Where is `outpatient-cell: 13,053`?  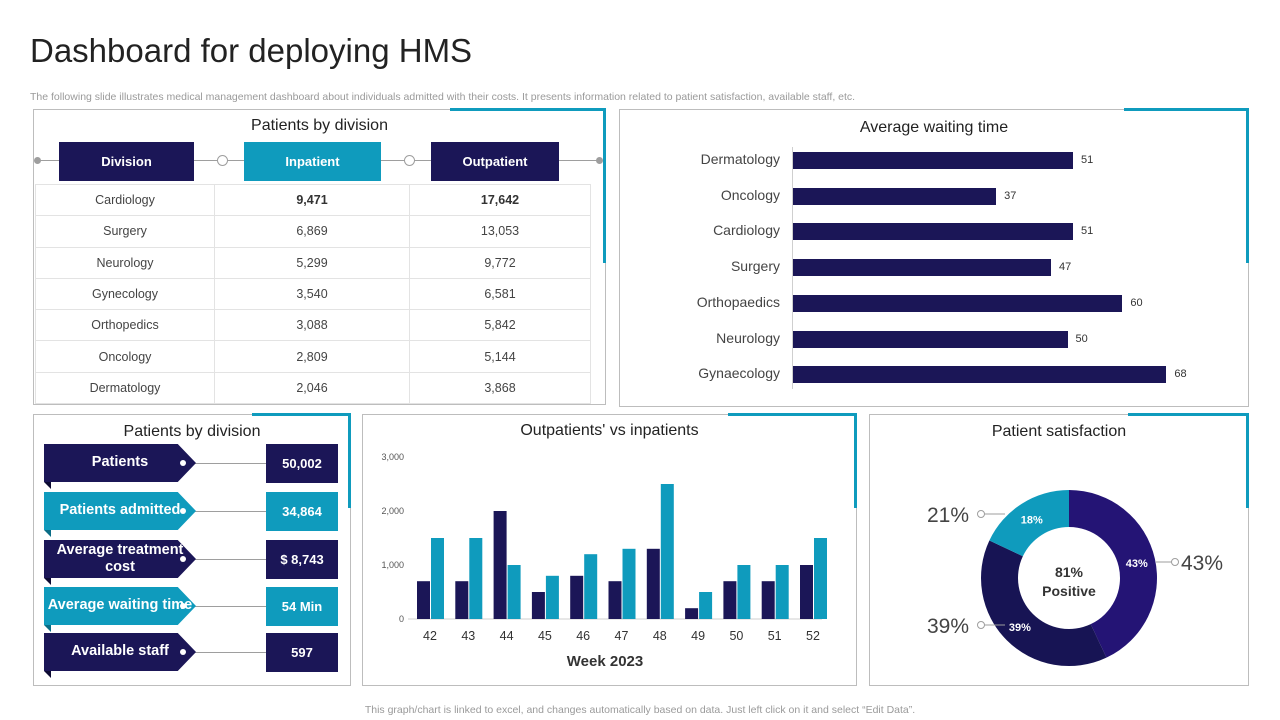 outpatient-cell: 13,053 is located at coordinates (500, 231).